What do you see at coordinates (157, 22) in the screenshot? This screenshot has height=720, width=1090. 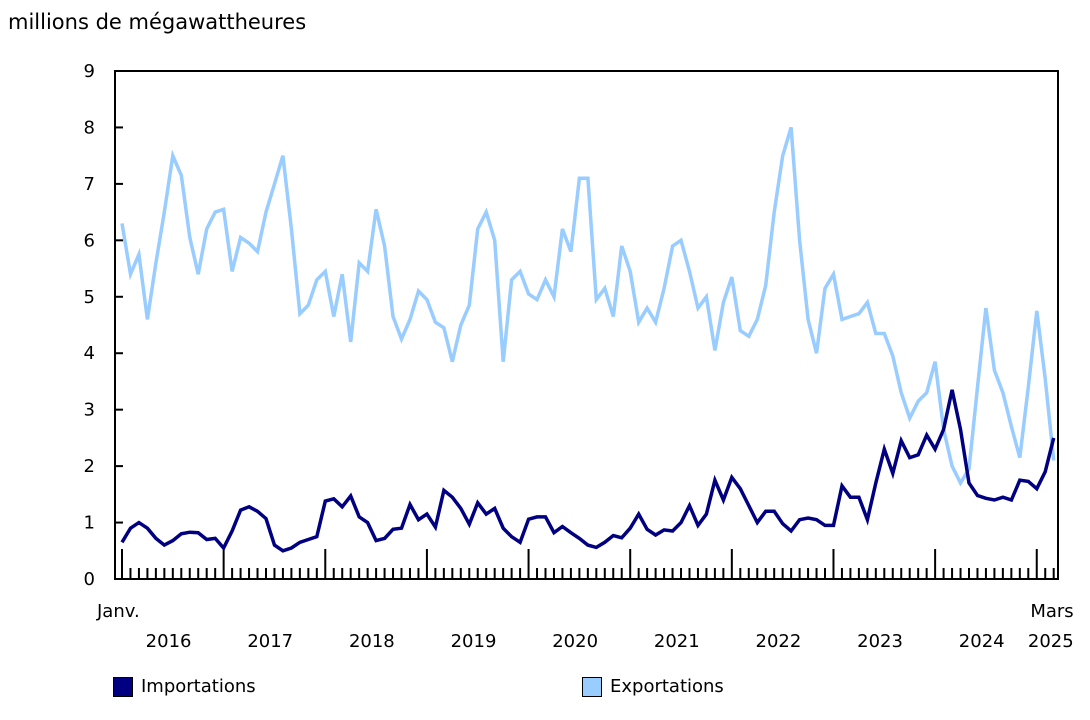 I see `y-axis-label: millions de mégawattheures` at bounding box center [157, 22].